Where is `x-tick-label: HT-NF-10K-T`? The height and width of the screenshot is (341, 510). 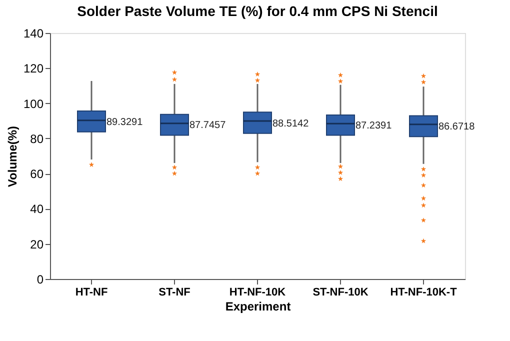 x-tick-label: HT-NF-10K-T is located at coordinates (424, 292).